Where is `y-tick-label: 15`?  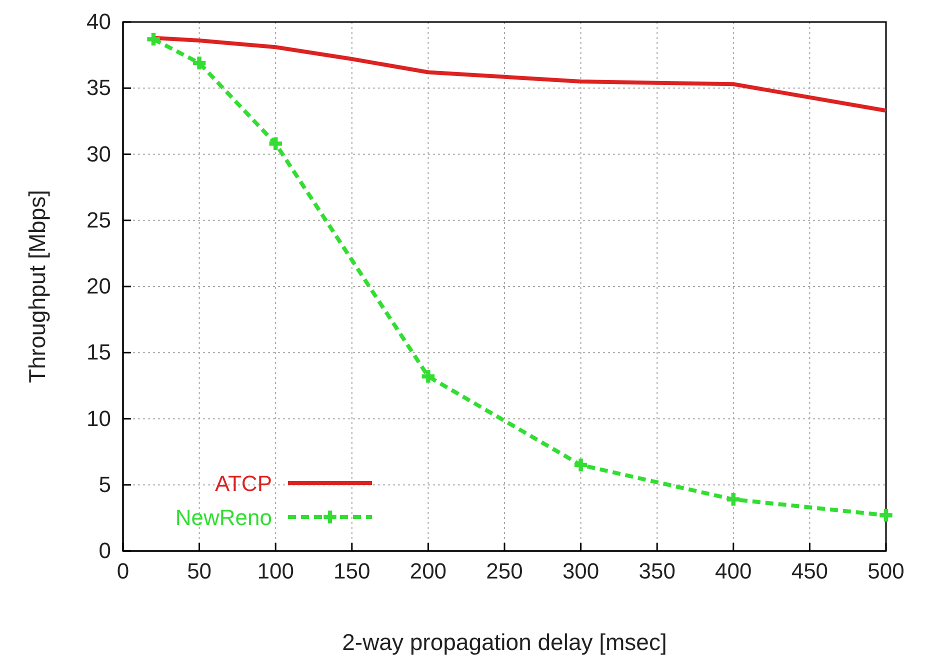 y-tick-label: 15 is located at coordinates (98, 352).